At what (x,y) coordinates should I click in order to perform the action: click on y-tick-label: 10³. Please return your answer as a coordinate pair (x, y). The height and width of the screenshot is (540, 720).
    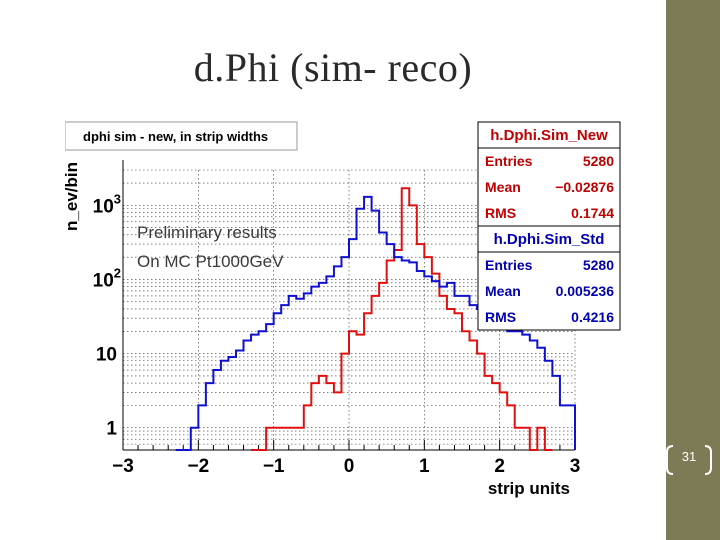
    Looking at the image, I should click on (107, 204).